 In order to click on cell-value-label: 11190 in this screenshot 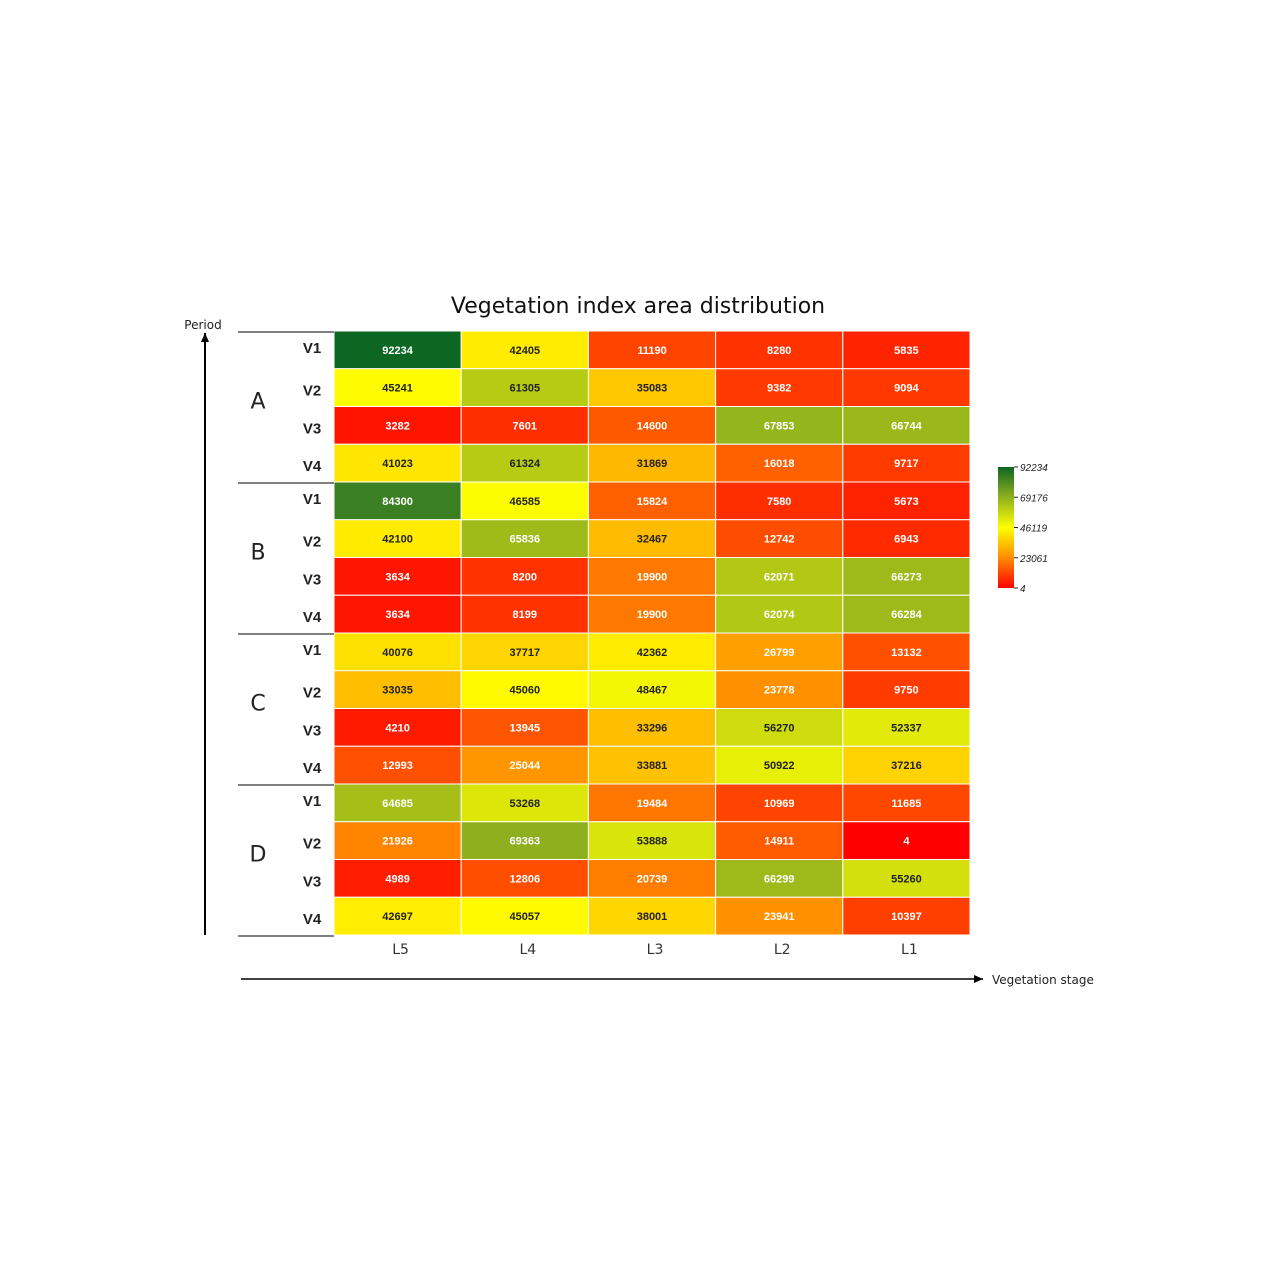, I will do `click(651, 351)`.